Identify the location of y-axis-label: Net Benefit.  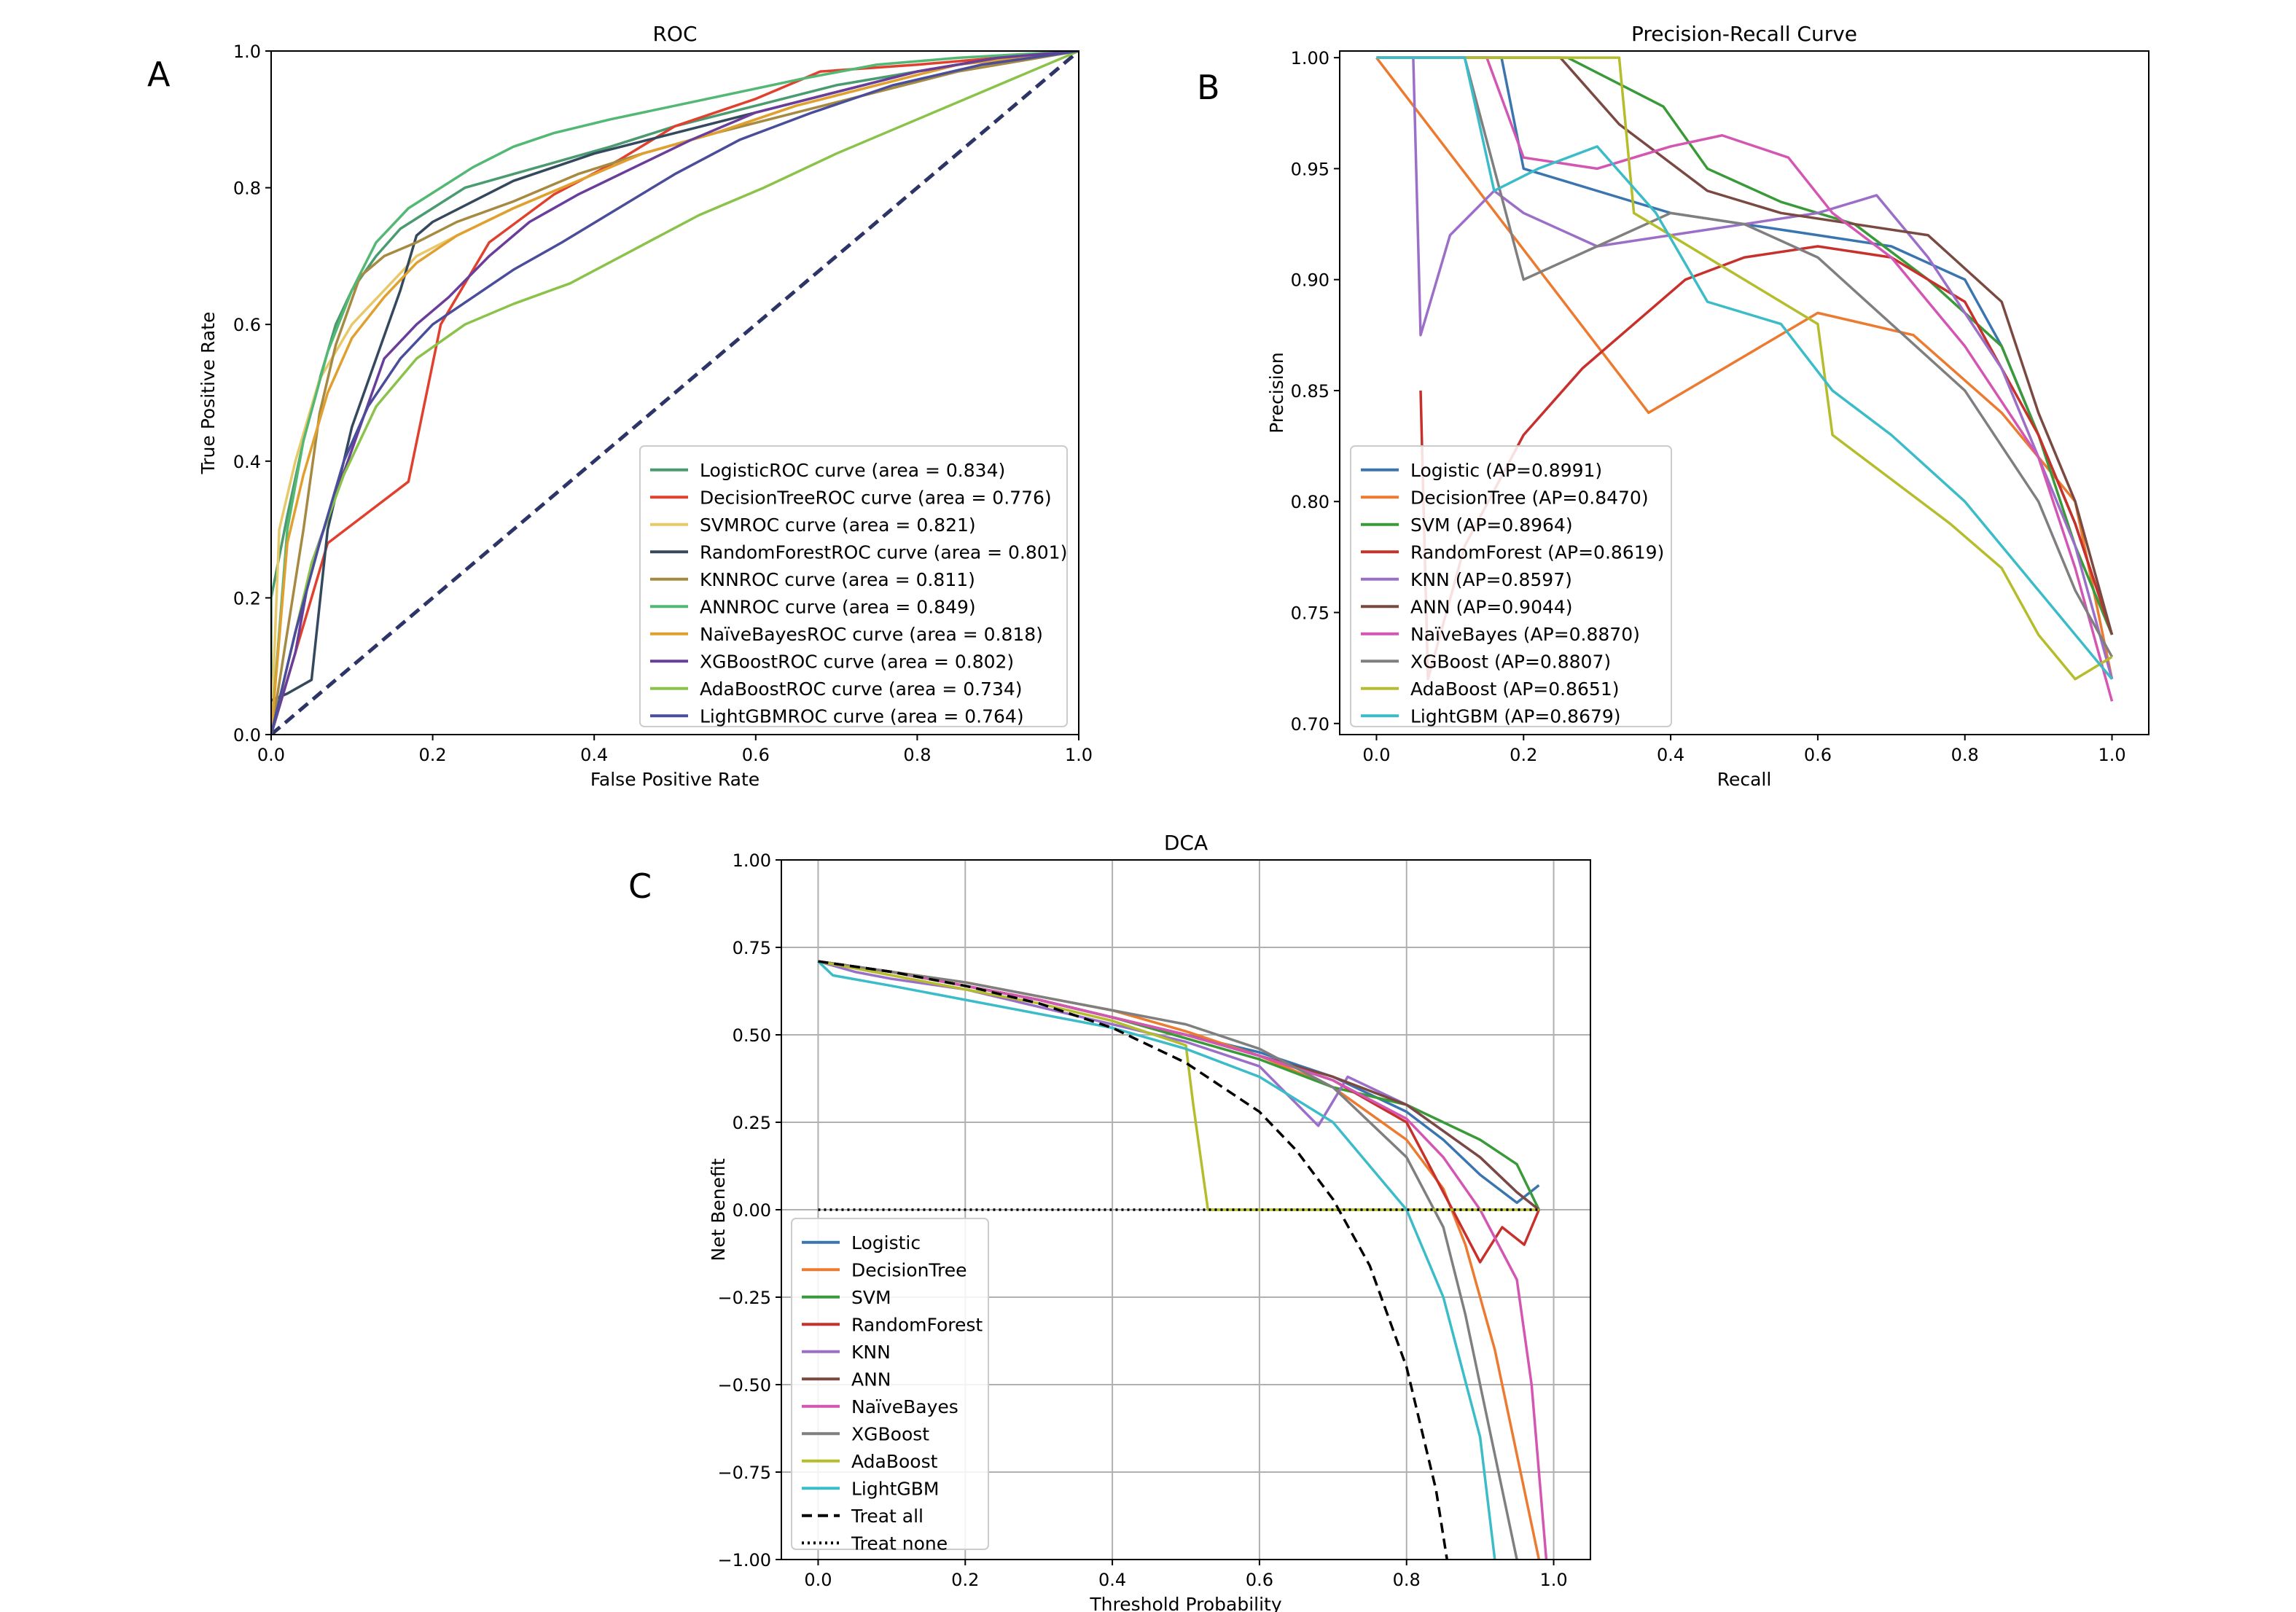
(719, 1209).